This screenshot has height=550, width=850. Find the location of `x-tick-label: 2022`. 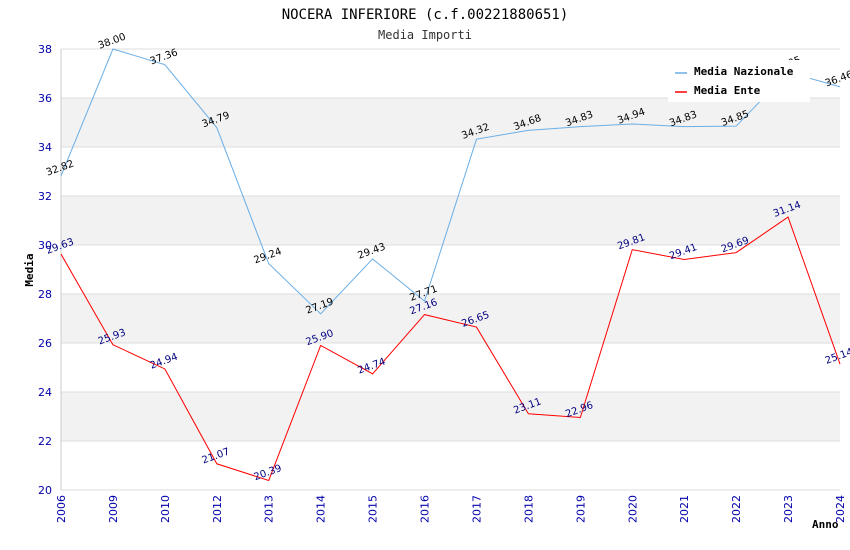

x-tick-label: 2022 is located at coordinates (736, 509).